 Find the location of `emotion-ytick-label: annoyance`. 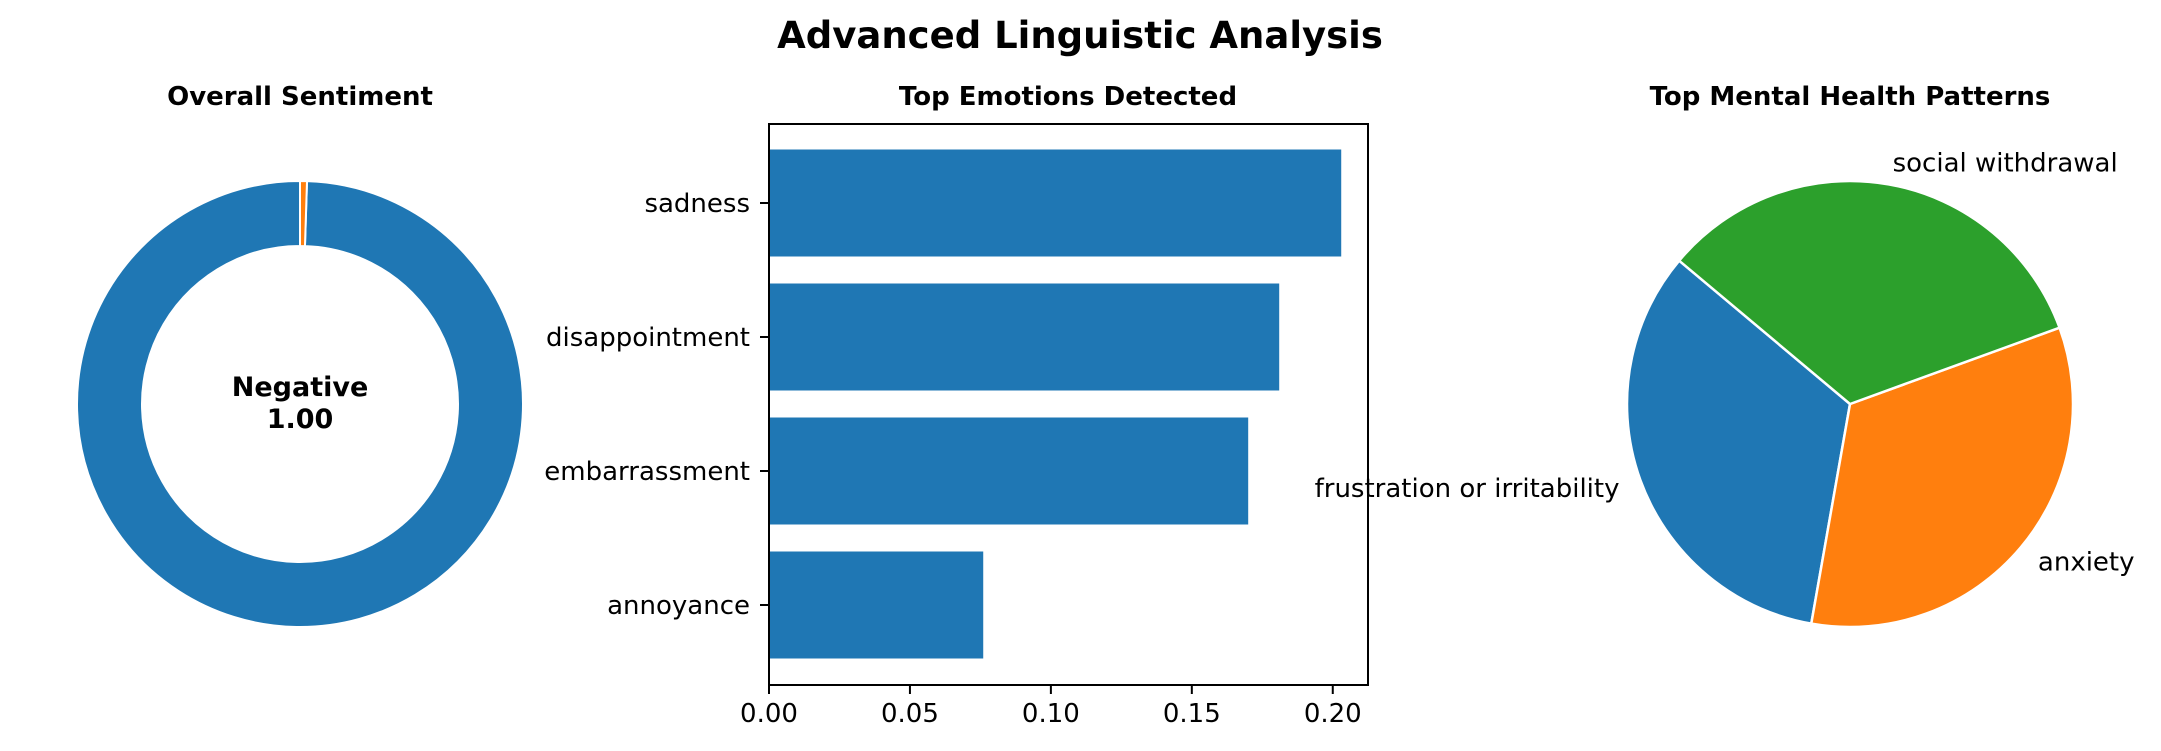

emotion-ytick-label: annoyance is located at coordinates (678, 606).